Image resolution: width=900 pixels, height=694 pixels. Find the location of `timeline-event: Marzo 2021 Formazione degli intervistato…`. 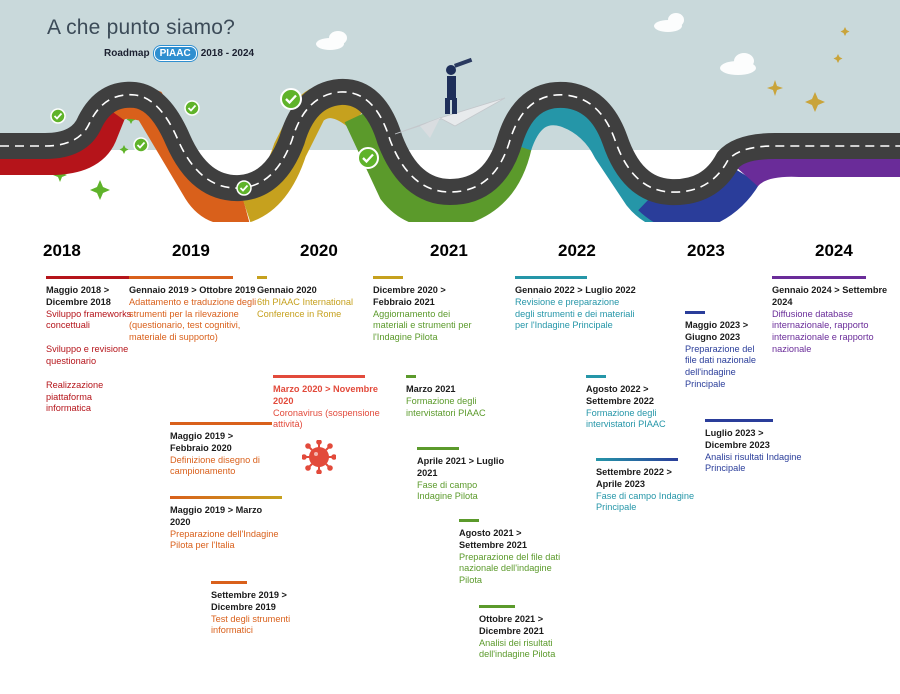

timeline-event: Marzo 2021 Formazione degli intervistato… is located at coordinates (456, 397).